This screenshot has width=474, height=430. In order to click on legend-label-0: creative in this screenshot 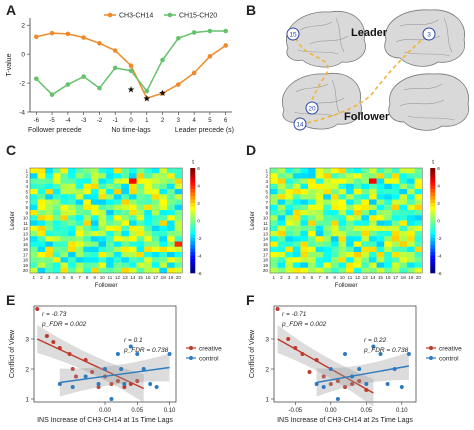, I will do `click(450, 349)`.